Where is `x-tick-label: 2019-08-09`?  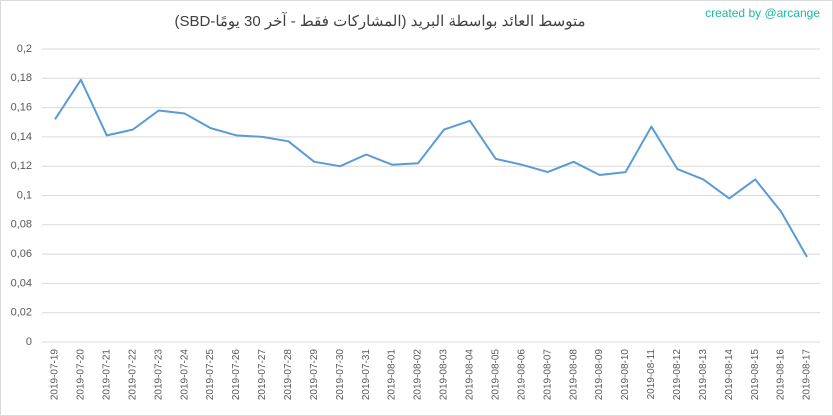
x-tick-label: 2019-08-09 is located at coordinates (599, 375).